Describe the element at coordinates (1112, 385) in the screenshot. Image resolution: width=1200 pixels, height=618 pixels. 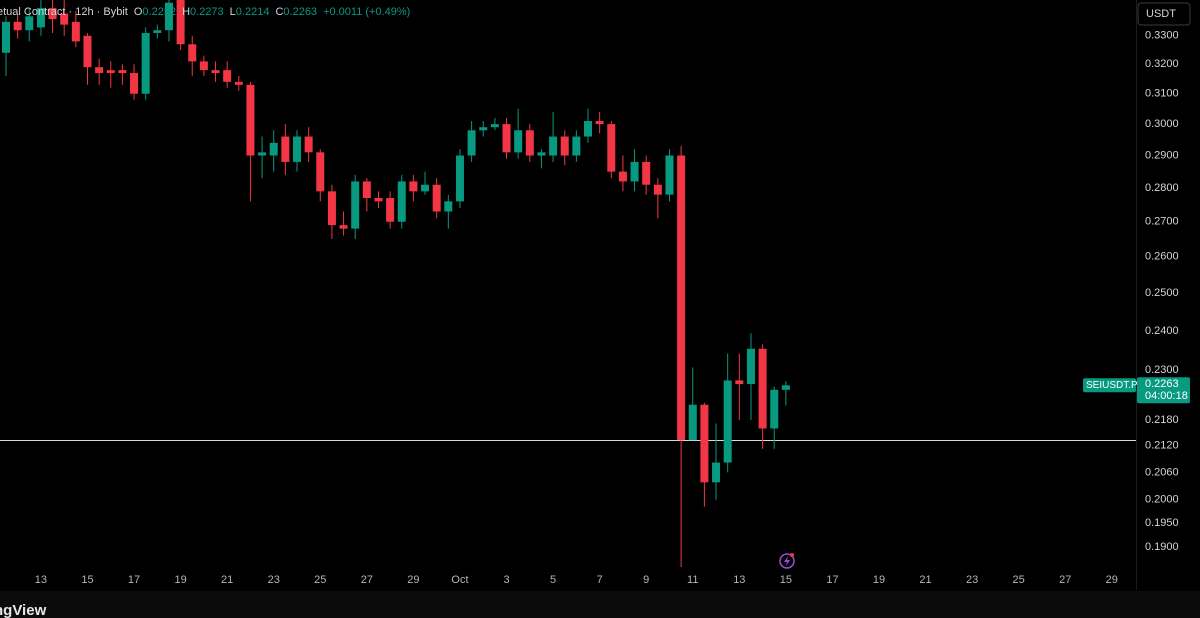
I see `symbol-tag-label: SEIUSDT.P` at that location.